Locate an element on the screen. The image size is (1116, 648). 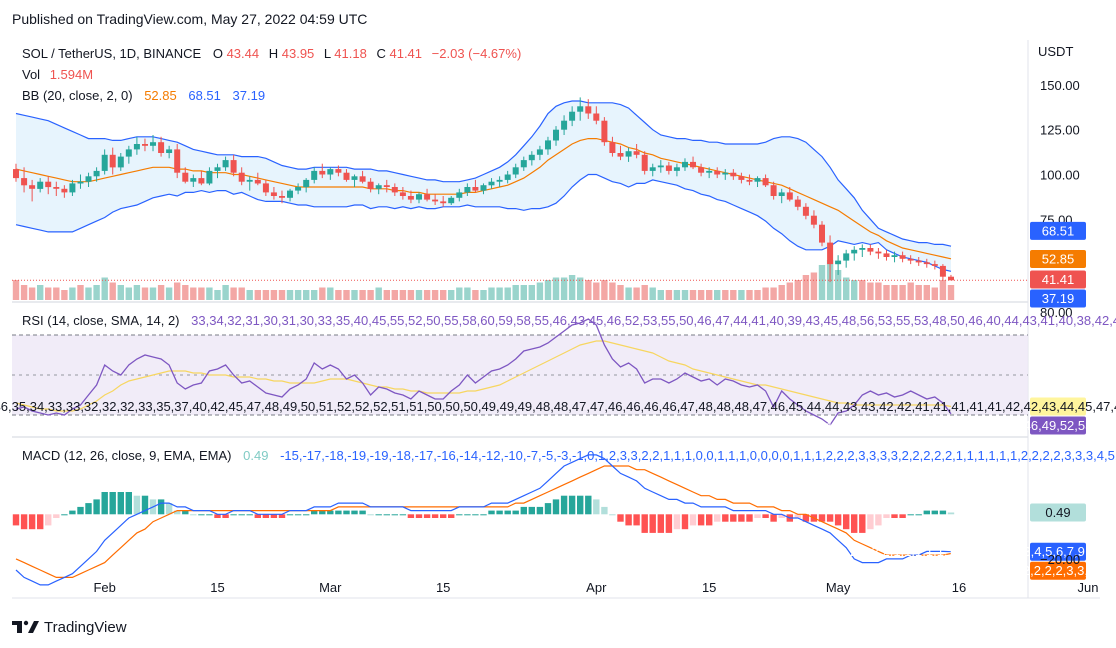
legend-symbol: SOL / TetherUS, 1D, BINANCE is located at coordinates (112, 53).